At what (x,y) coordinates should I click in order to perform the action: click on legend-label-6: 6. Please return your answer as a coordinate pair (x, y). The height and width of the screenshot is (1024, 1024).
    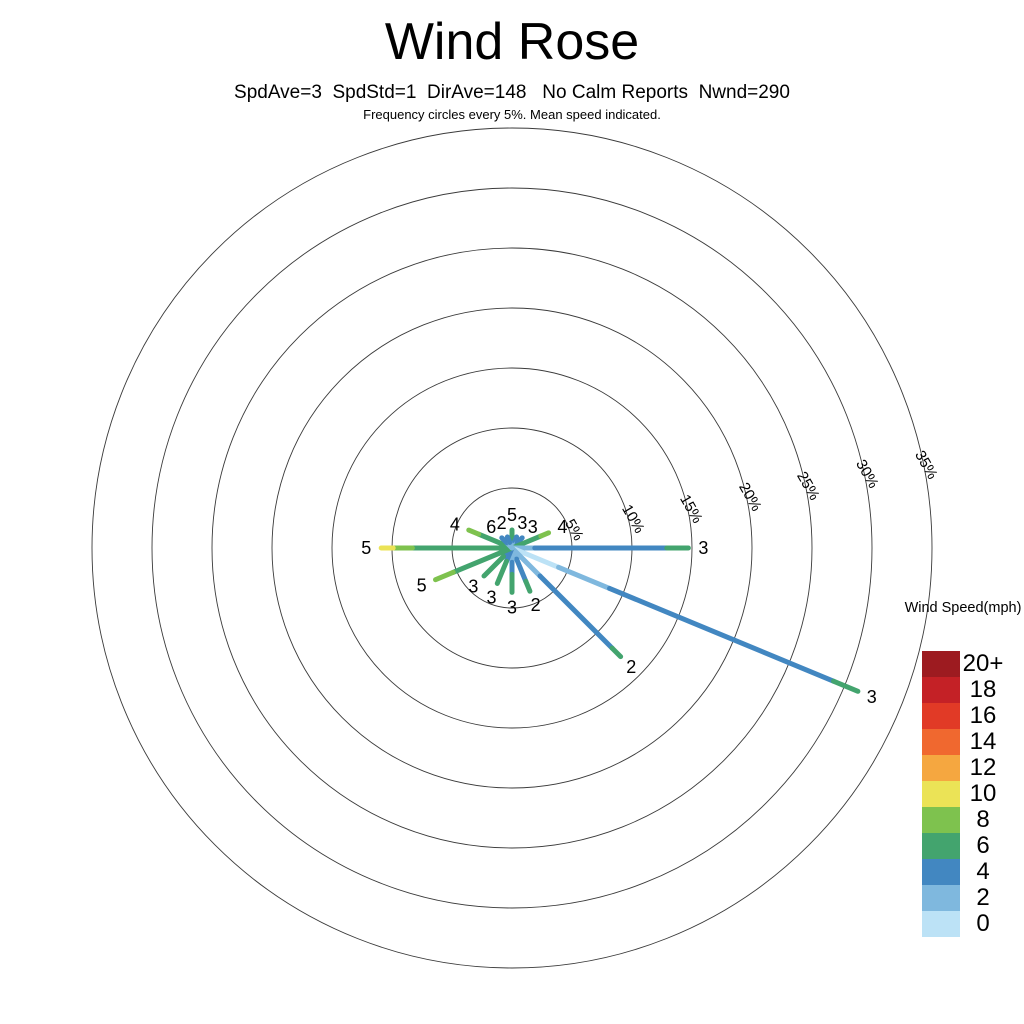
    Looking at the image, I should click on (983, 845).